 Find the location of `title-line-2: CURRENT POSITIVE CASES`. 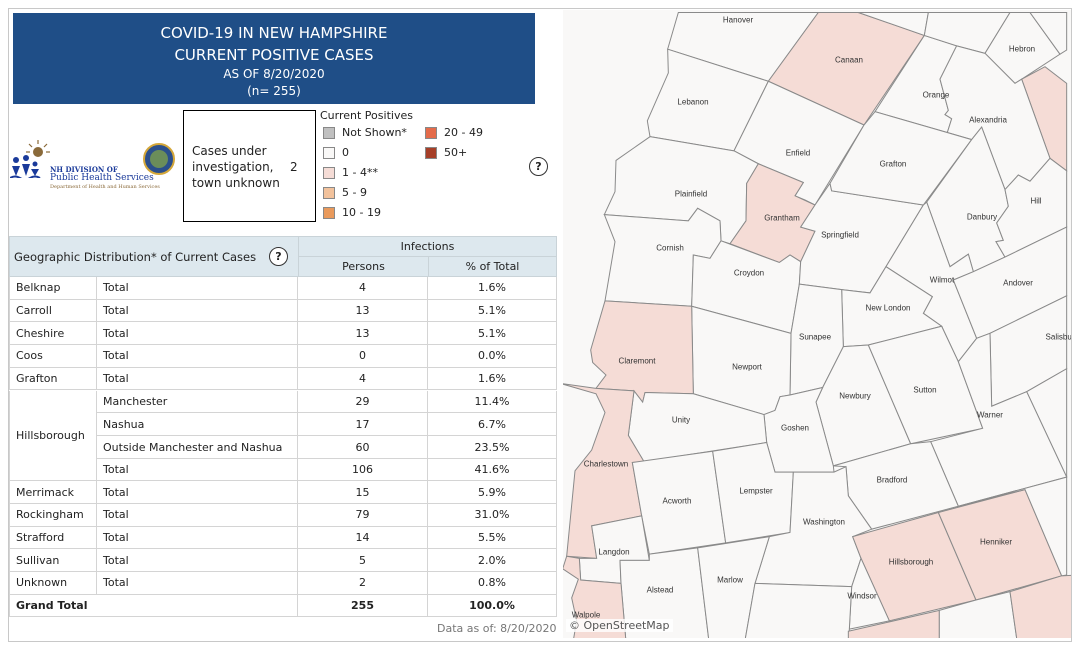

title-line-2: CURRENT POSITIVE CASES is located at coordinates (274, 55).